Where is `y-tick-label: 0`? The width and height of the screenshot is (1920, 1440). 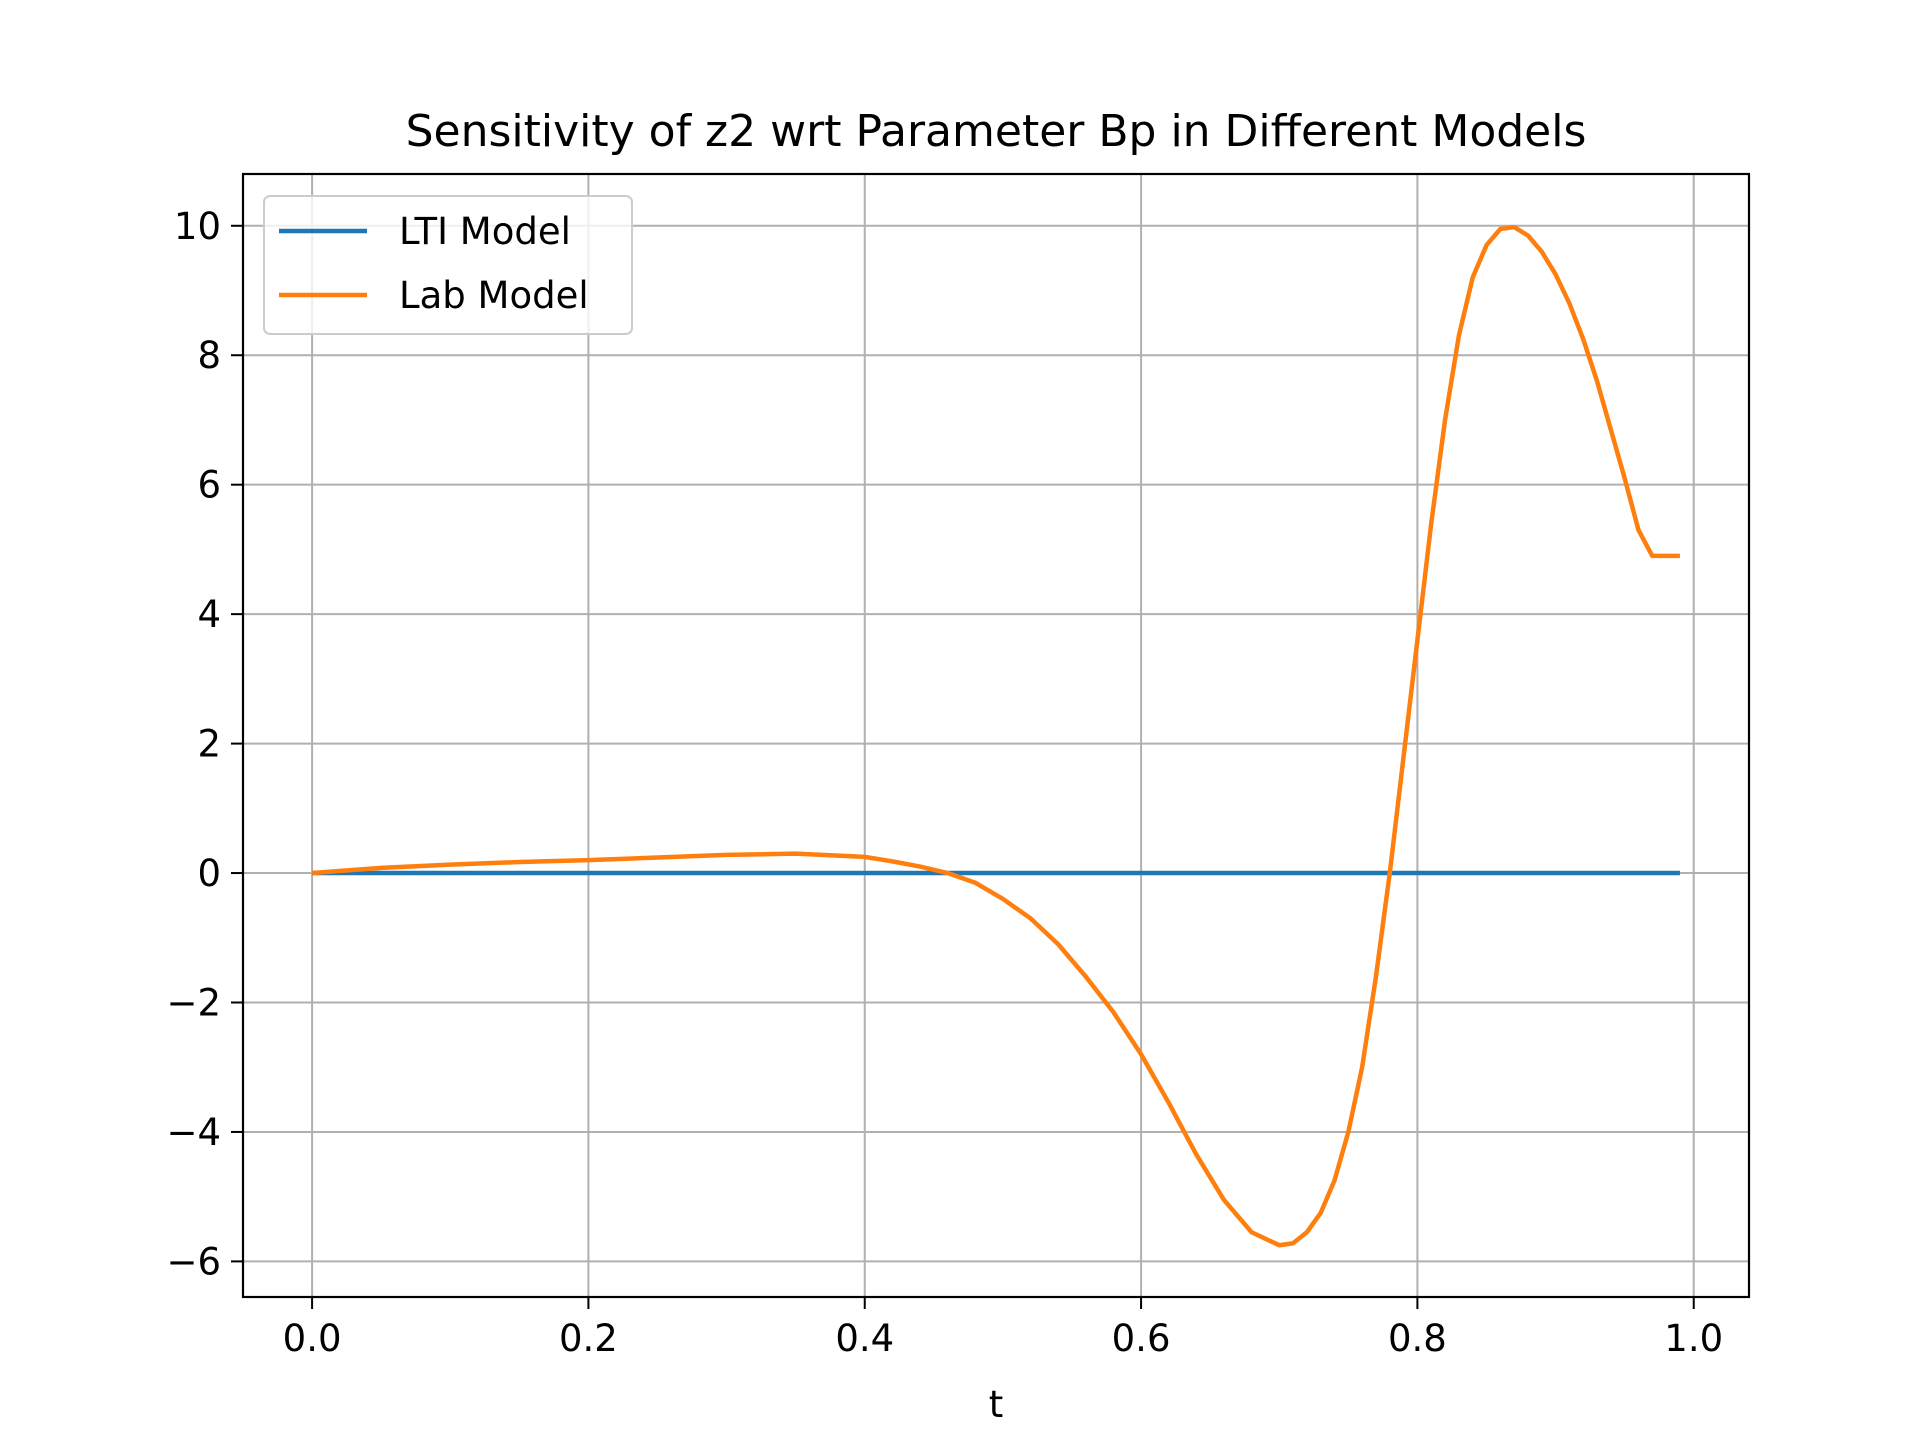
y-tick-label: 0 is located at coordinates (209, 873).